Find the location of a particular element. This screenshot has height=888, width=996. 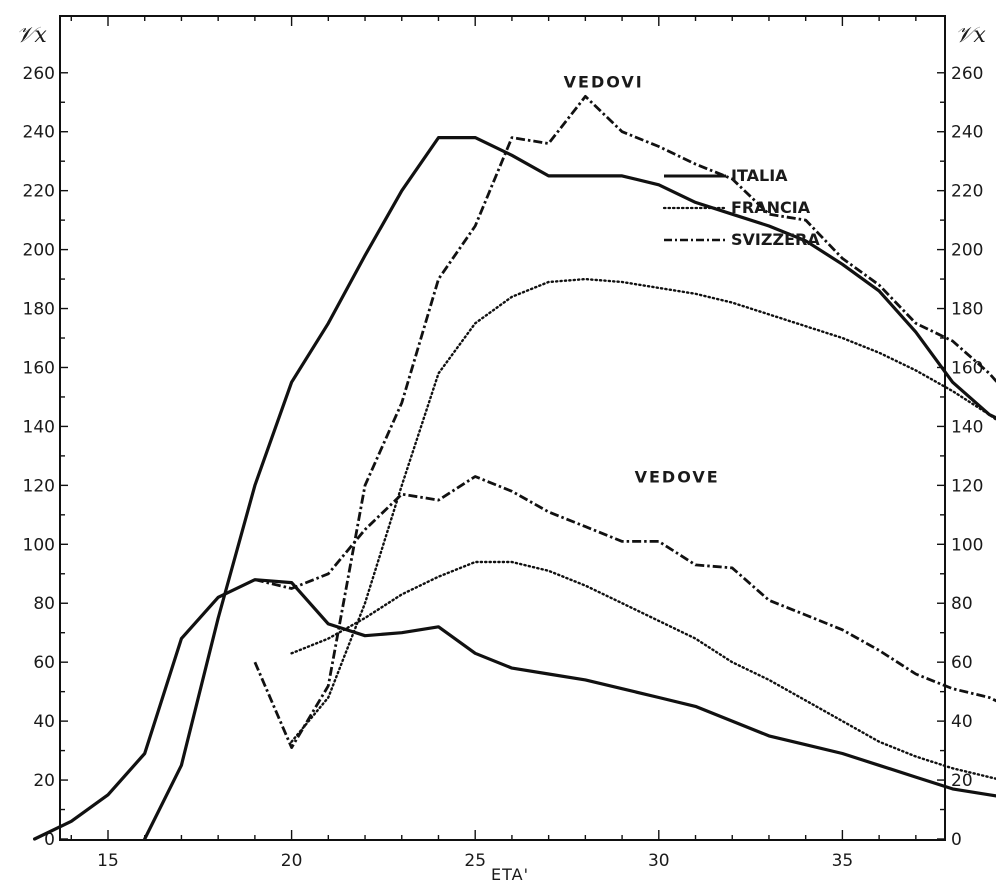

y-tick-label-left: 260 is located at coordinates (39, 74).